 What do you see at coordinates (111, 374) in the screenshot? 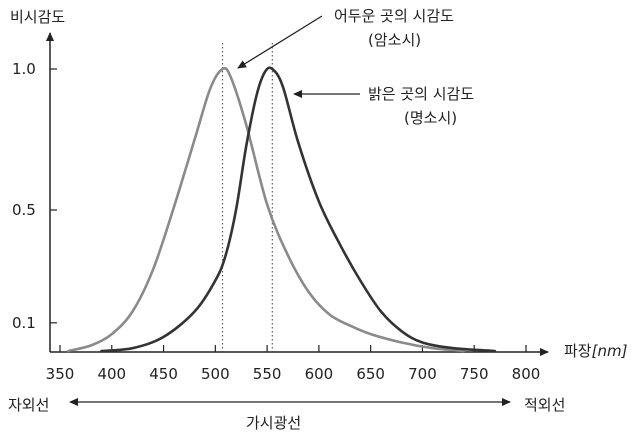
I see `x-tick-label: 400` at bounding box center [111, 374].